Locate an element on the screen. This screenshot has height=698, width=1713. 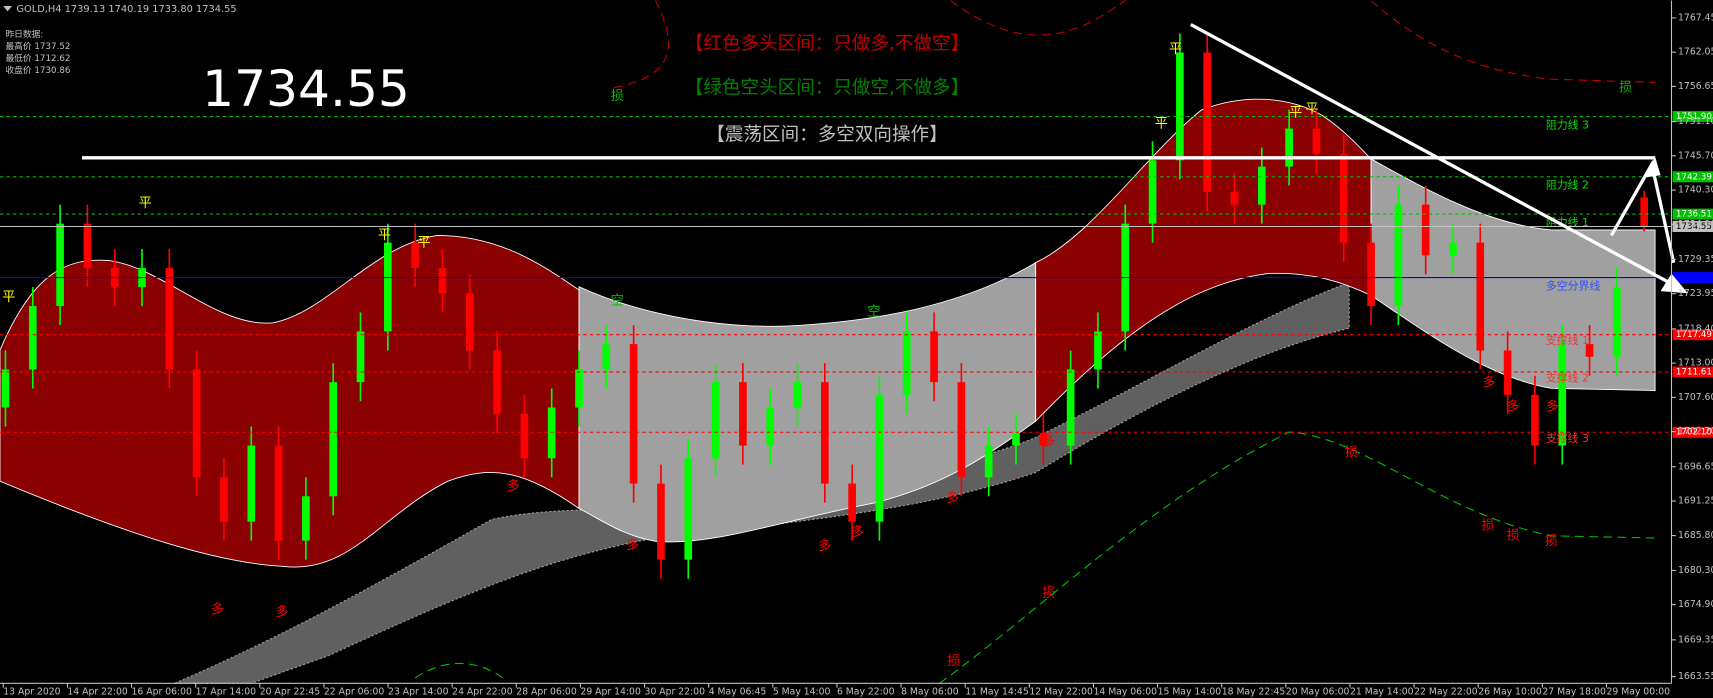
x-tick-label: 27 May 18:00 is located at coordinates (1574, 692).